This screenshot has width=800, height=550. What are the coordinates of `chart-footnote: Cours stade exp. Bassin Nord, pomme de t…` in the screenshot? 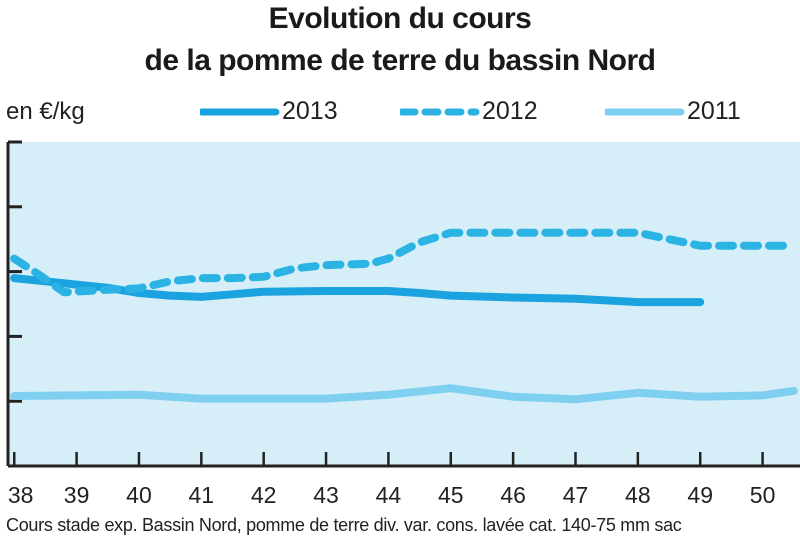 It's located at (344, 525).